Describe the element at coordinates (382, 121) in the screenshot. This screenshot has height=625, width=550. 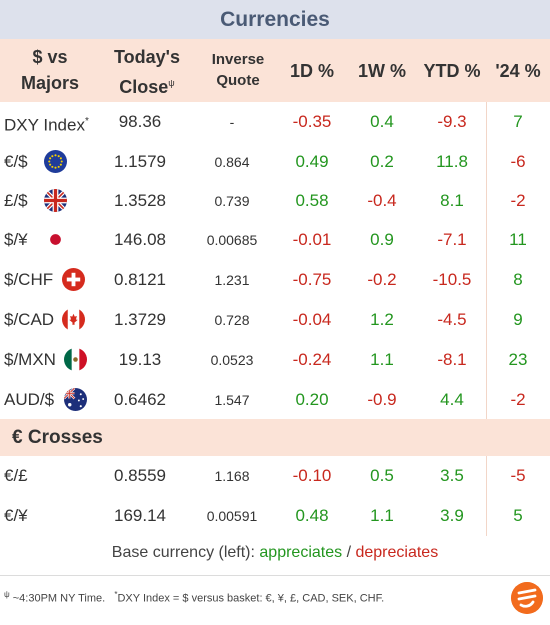
I see `change-1w: 0.4` at that location.